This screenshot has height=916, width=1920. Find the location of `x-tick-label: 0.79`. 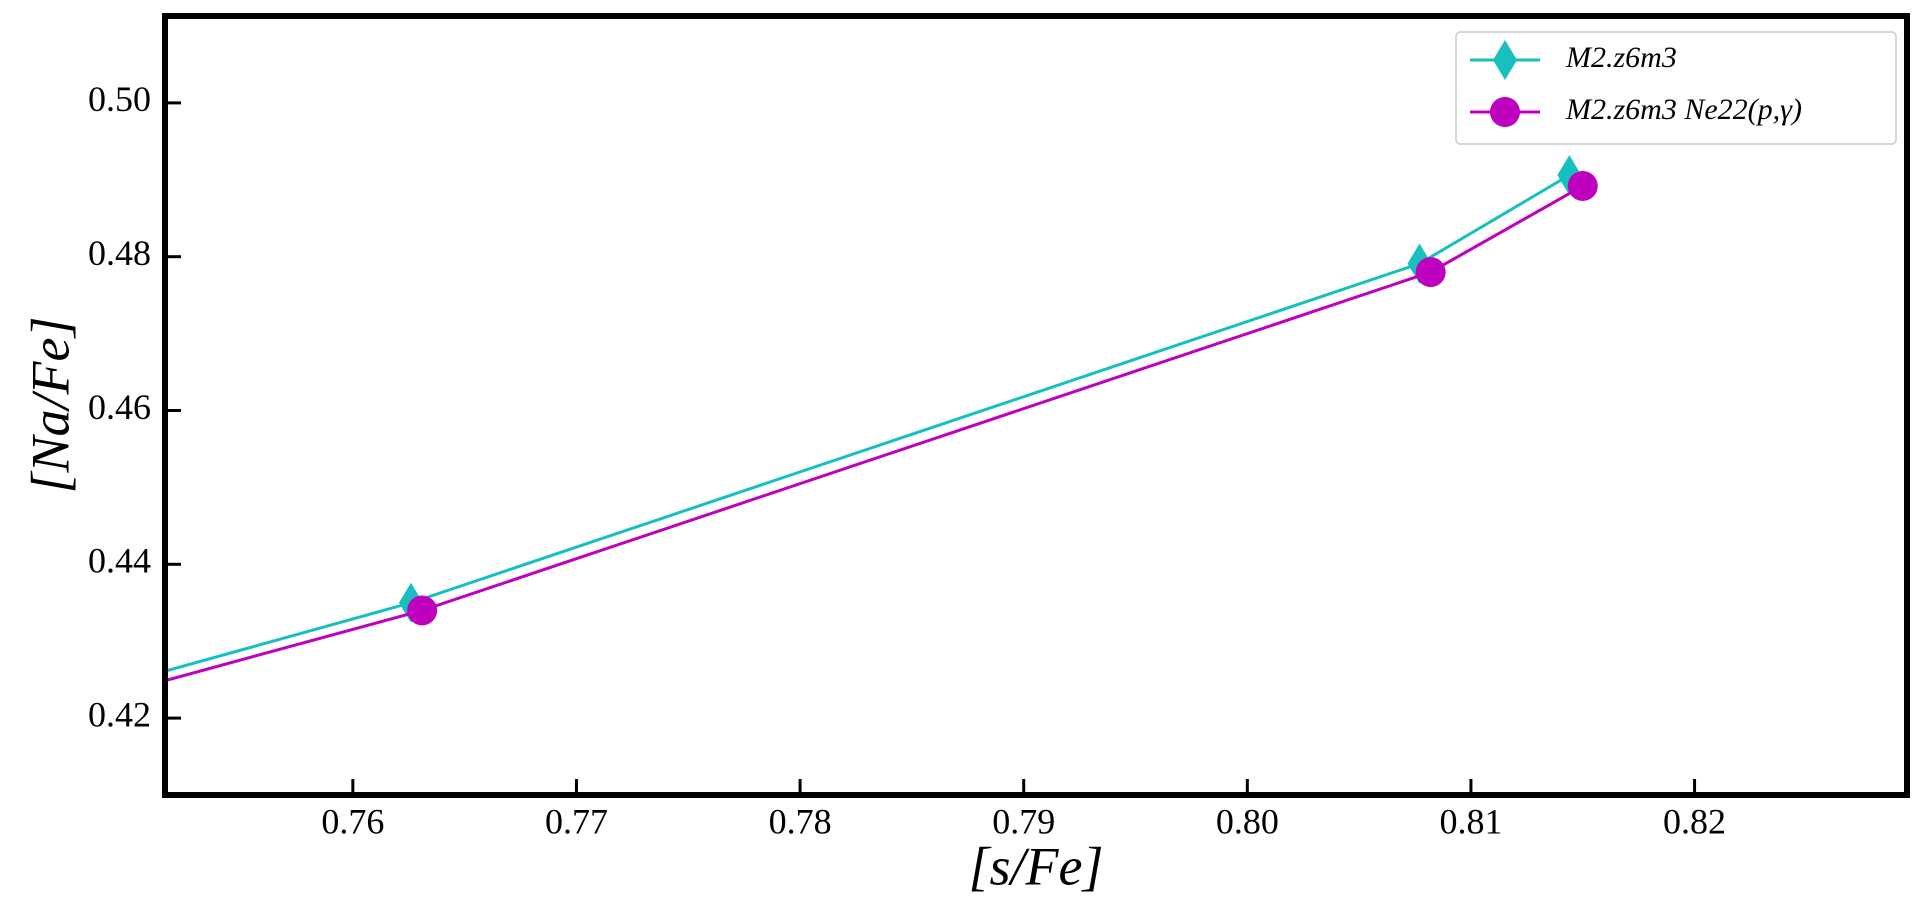

x-tick-label: 0.79 is located at coordinates (1023, 821).